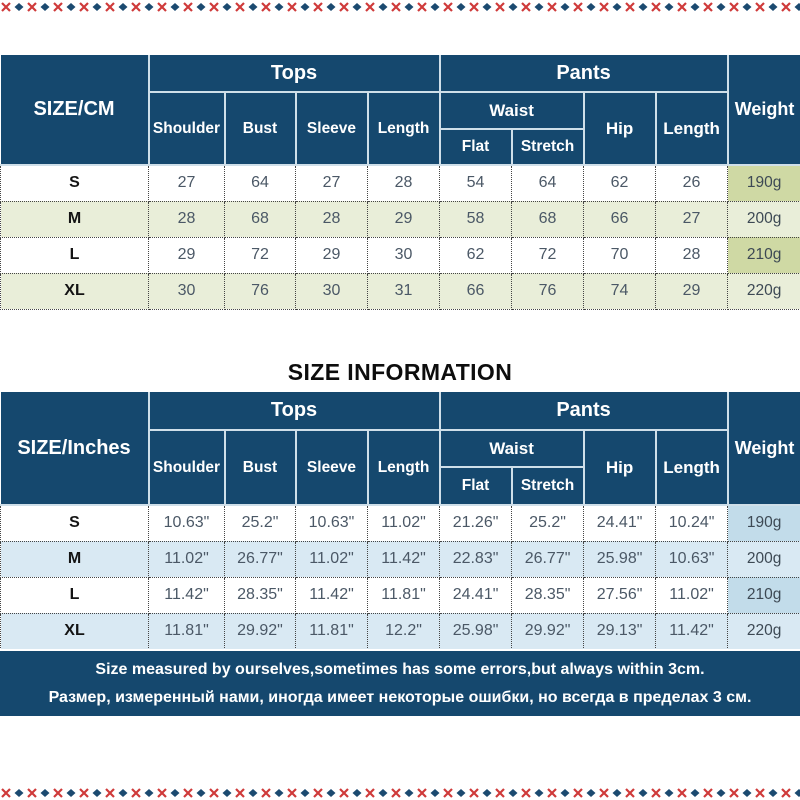 The width and height of the screenshot is (800, 800). Describe the element at coordinates (403, 467) in the screenshot. I see `inch-tops-length-column-header: Length` at that location.